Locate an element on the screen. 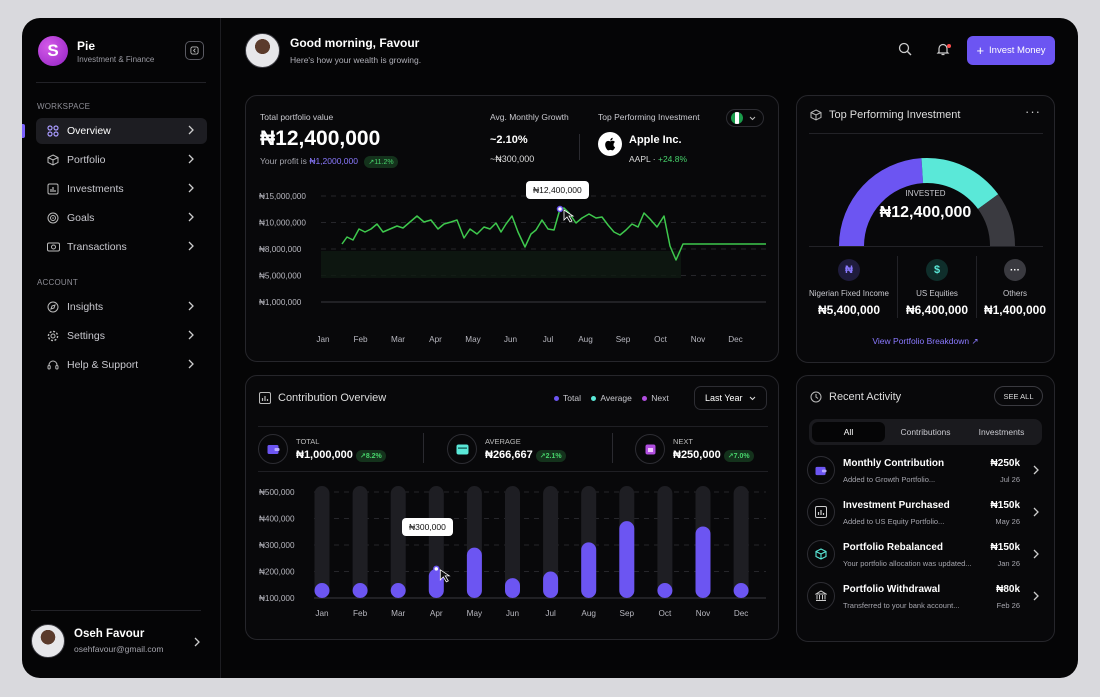  activity-title: Monthly Contribution is located at coordinates (894, 463).